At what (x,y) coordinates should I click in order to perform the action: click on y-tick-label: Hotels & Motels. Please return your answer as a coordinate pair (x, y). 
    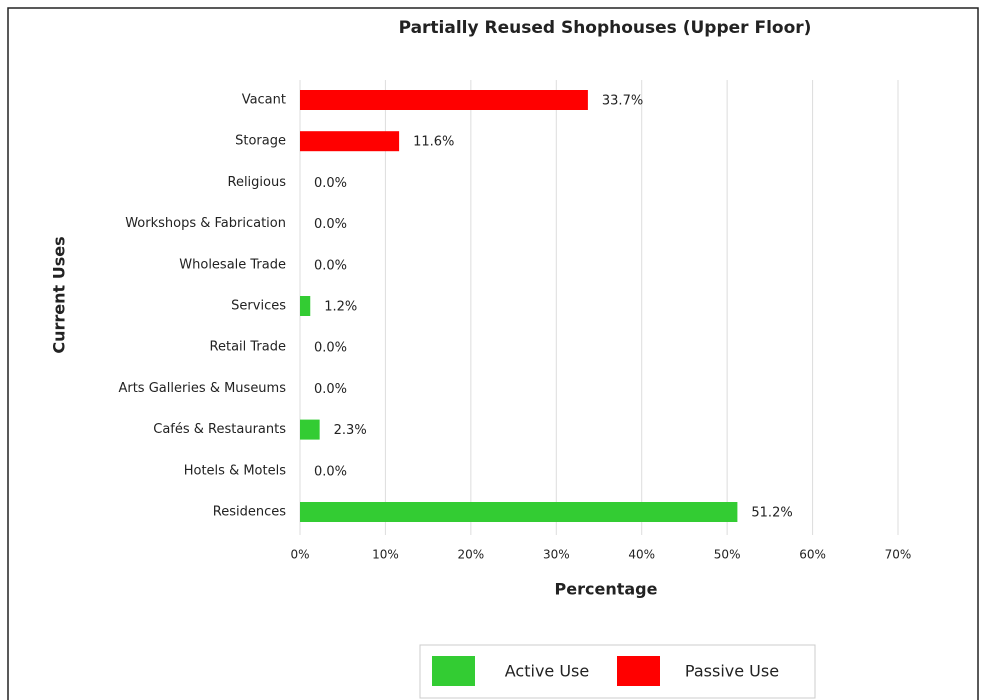
    Looking at the image, I should click on (235, 470).